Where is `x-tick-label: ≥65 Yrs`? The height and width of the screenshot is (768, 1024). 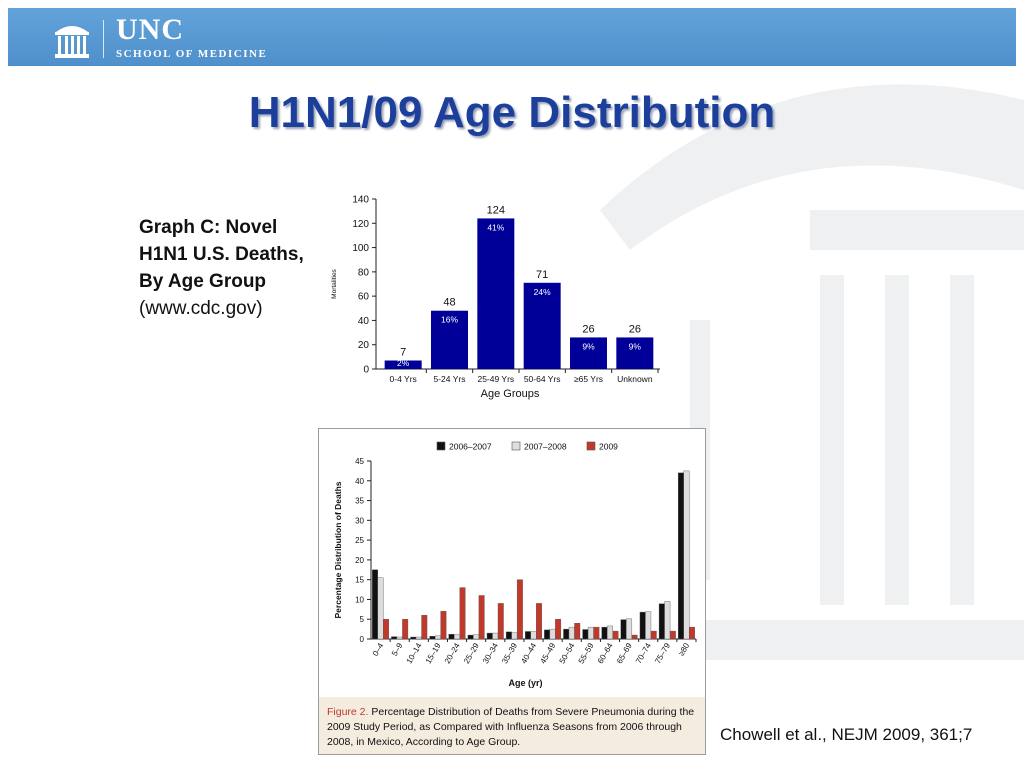 x-tick-label: ≥65 Yrs is located at coordinates (588, 379).